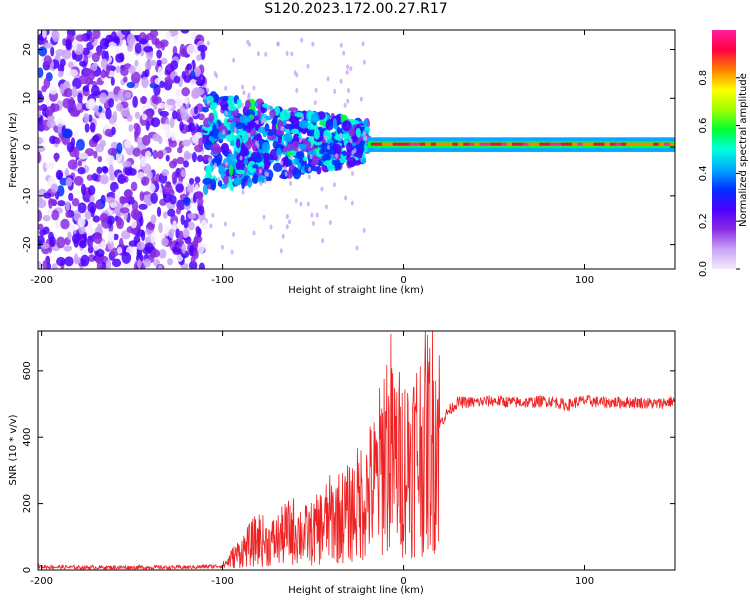 This screenshot has width=750, height=600. Describe the element at coordinates (356, 290) in the screenshot. I see `spectrogram-x-label: Height of straight line (km)` at that location.